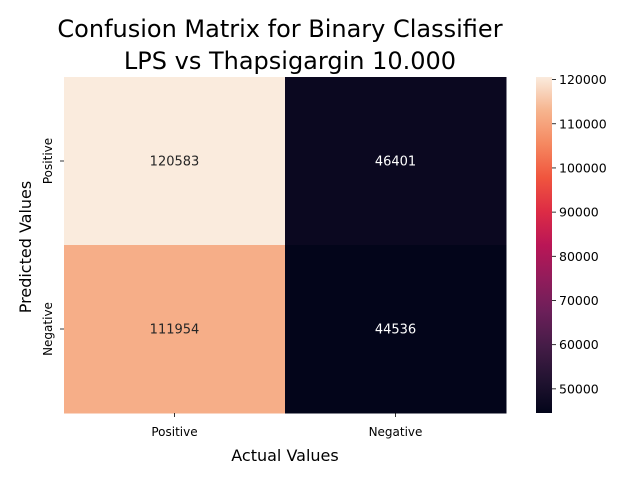  Describe the element at coordinates (579, 388) in the screenshot. I see `colorbar-tick-label: 50000` at that location.